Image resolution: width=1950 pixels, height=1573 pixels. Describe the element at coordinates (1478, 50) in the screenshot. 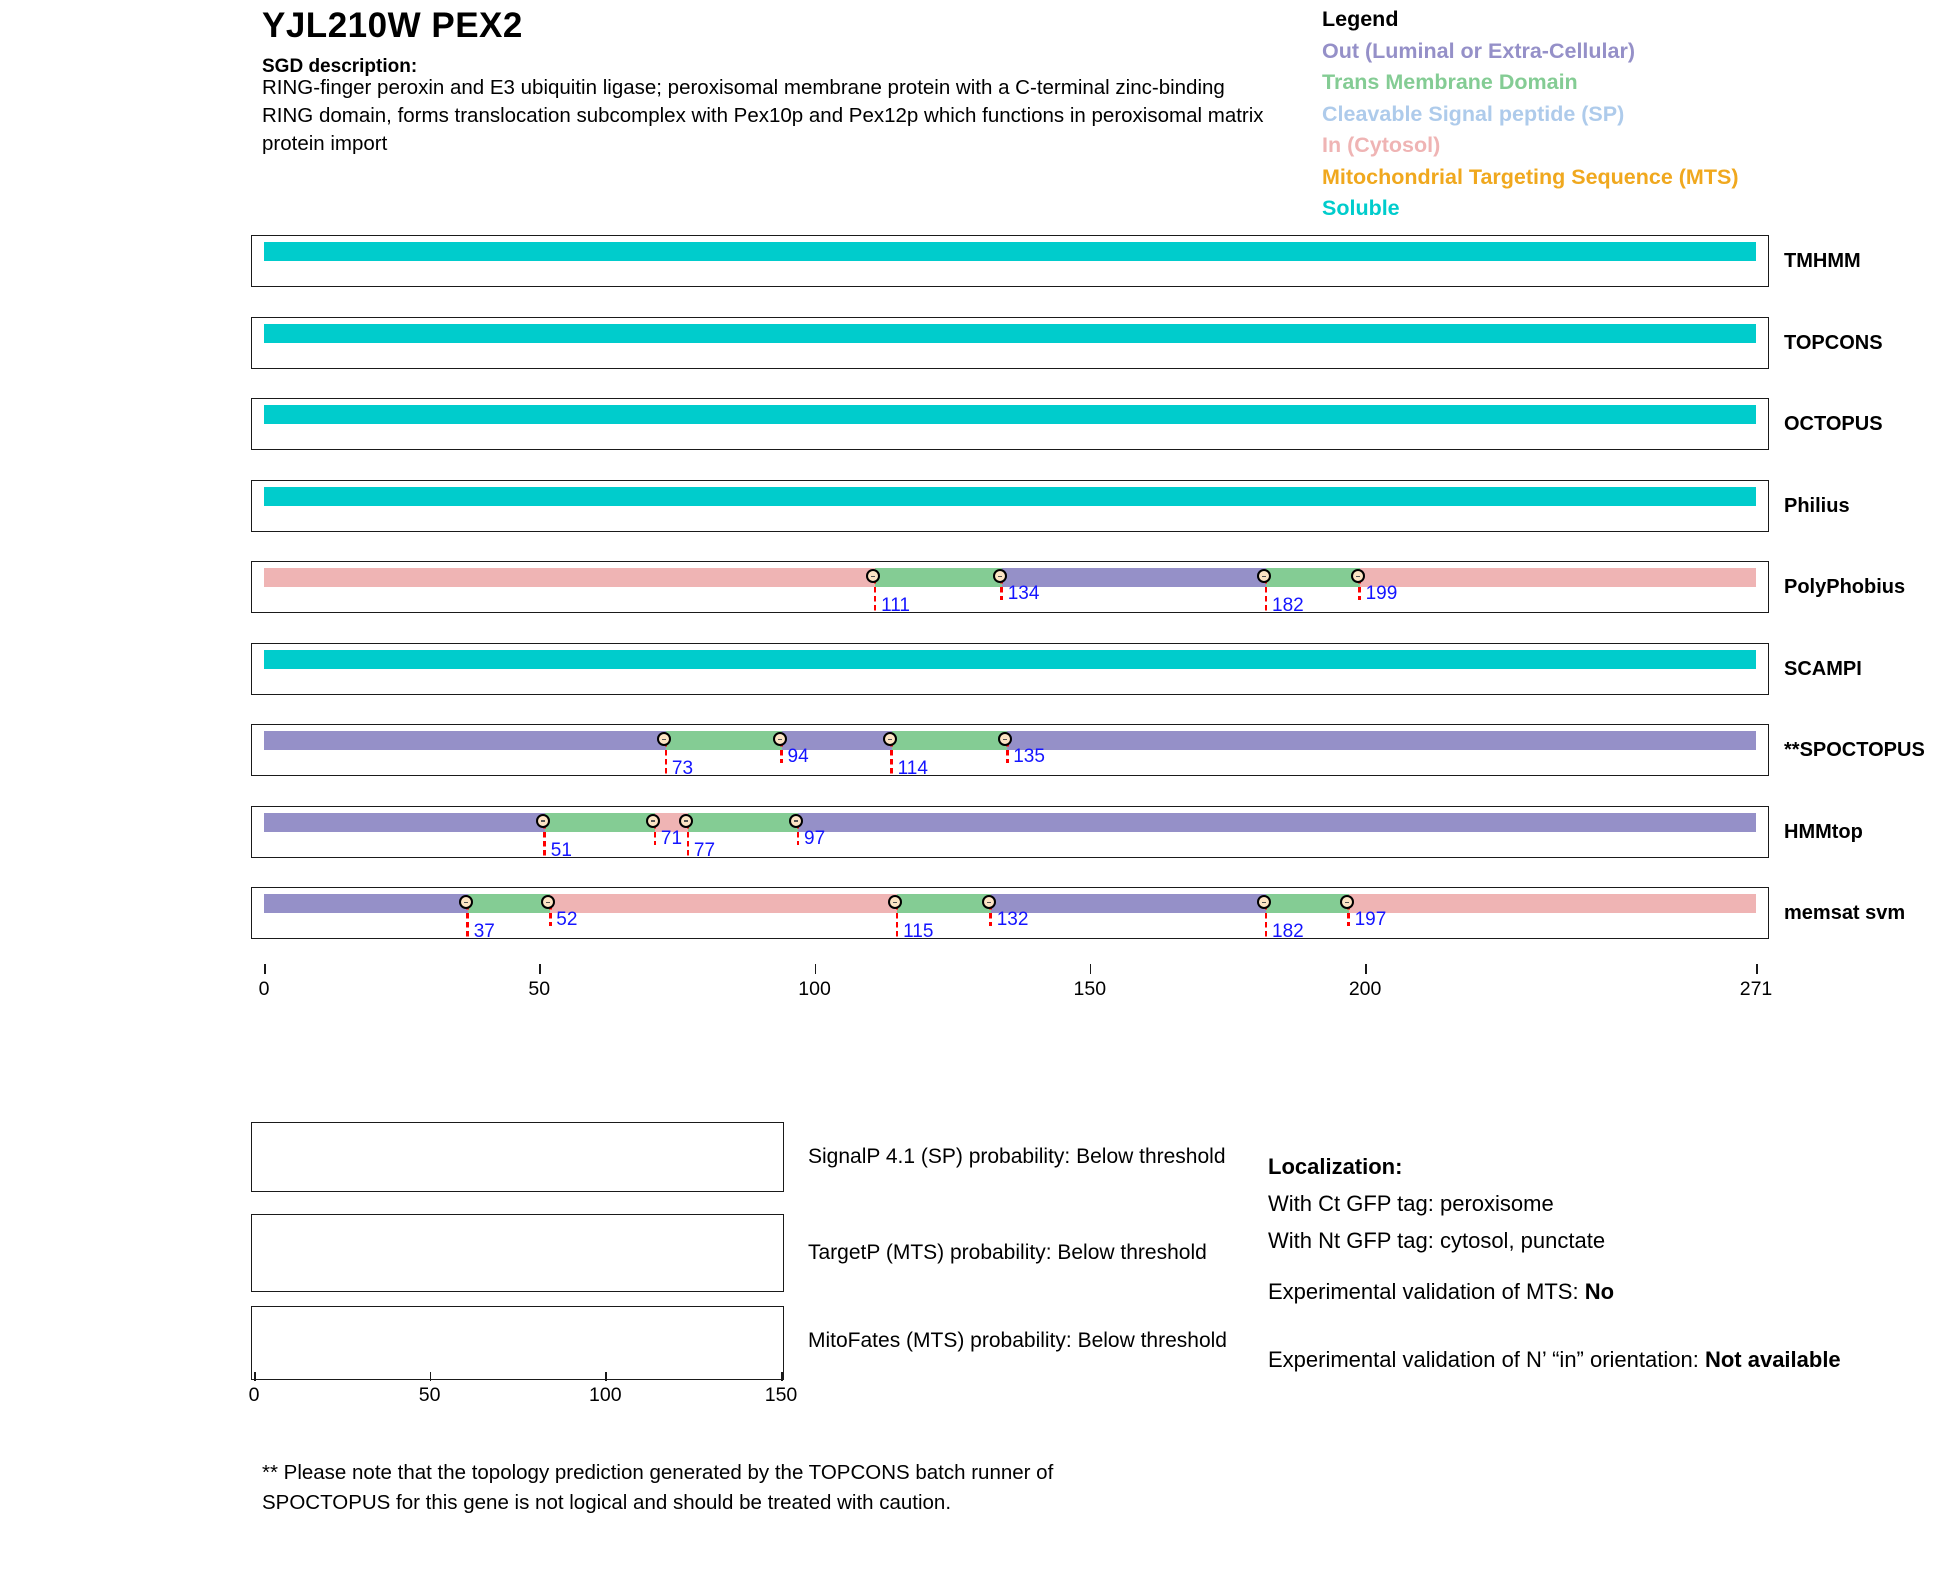

I see `legend-item-out: Out (Luminal or Extra-Cellular)` at that location.